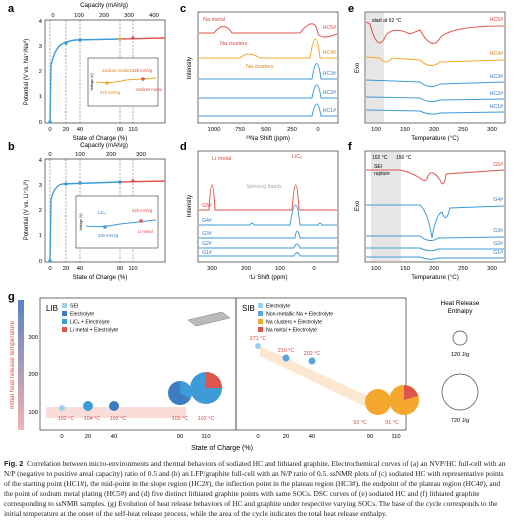 The height and width of the screenshot is (531, 514). I want to click on panel-letter: c, so click(183, 9).